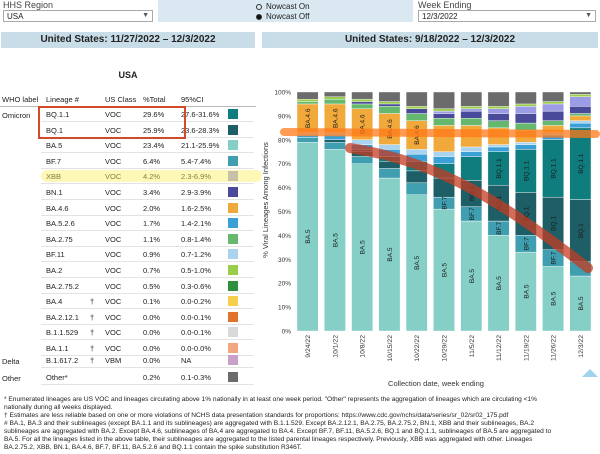 The image size is (600, 454). Describe the element at coordinates (283, 6) in the screenshot. I see `nowcast-on-option: Nowcast On` at that location.